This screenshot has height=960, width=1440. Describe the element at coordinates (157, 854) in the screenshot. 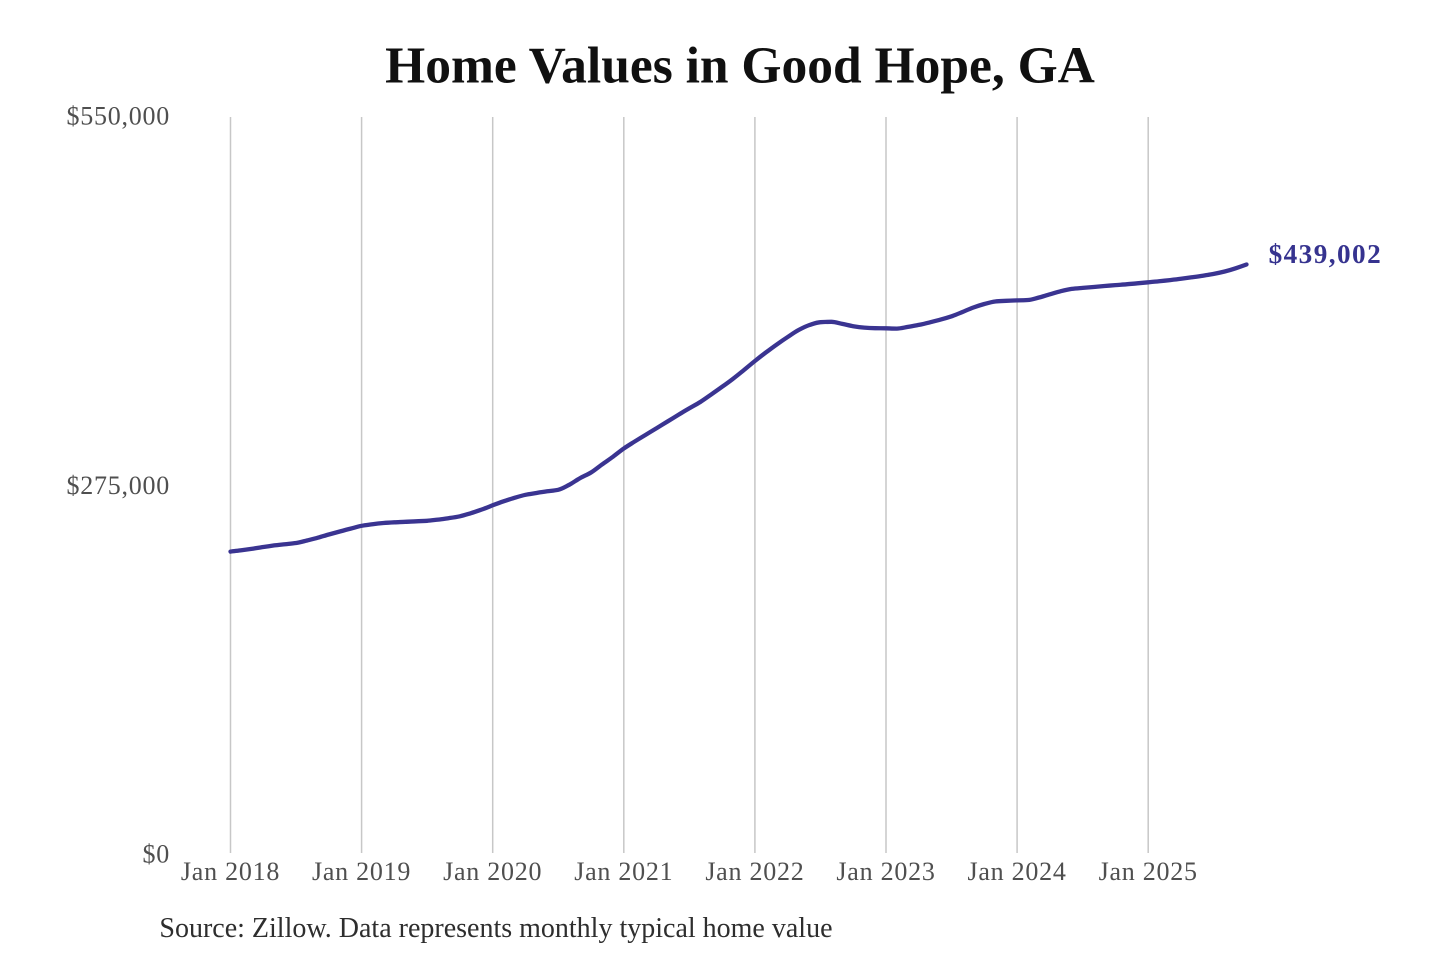

I see `svg-text: $0` at that location.